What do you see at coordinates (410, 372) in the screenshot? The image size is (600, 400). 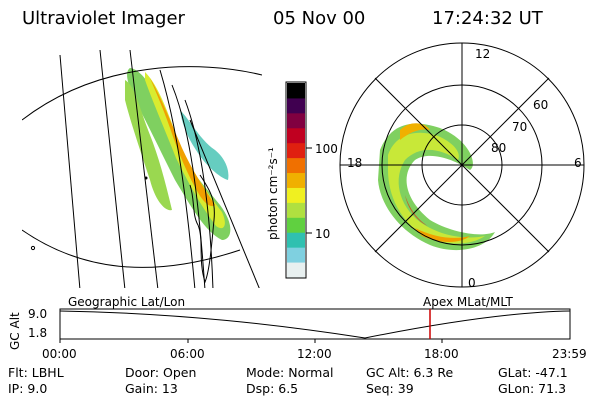 I see `gc-alt-info: GC Alt: 6.3 Re` at bounding box center [410, 372].